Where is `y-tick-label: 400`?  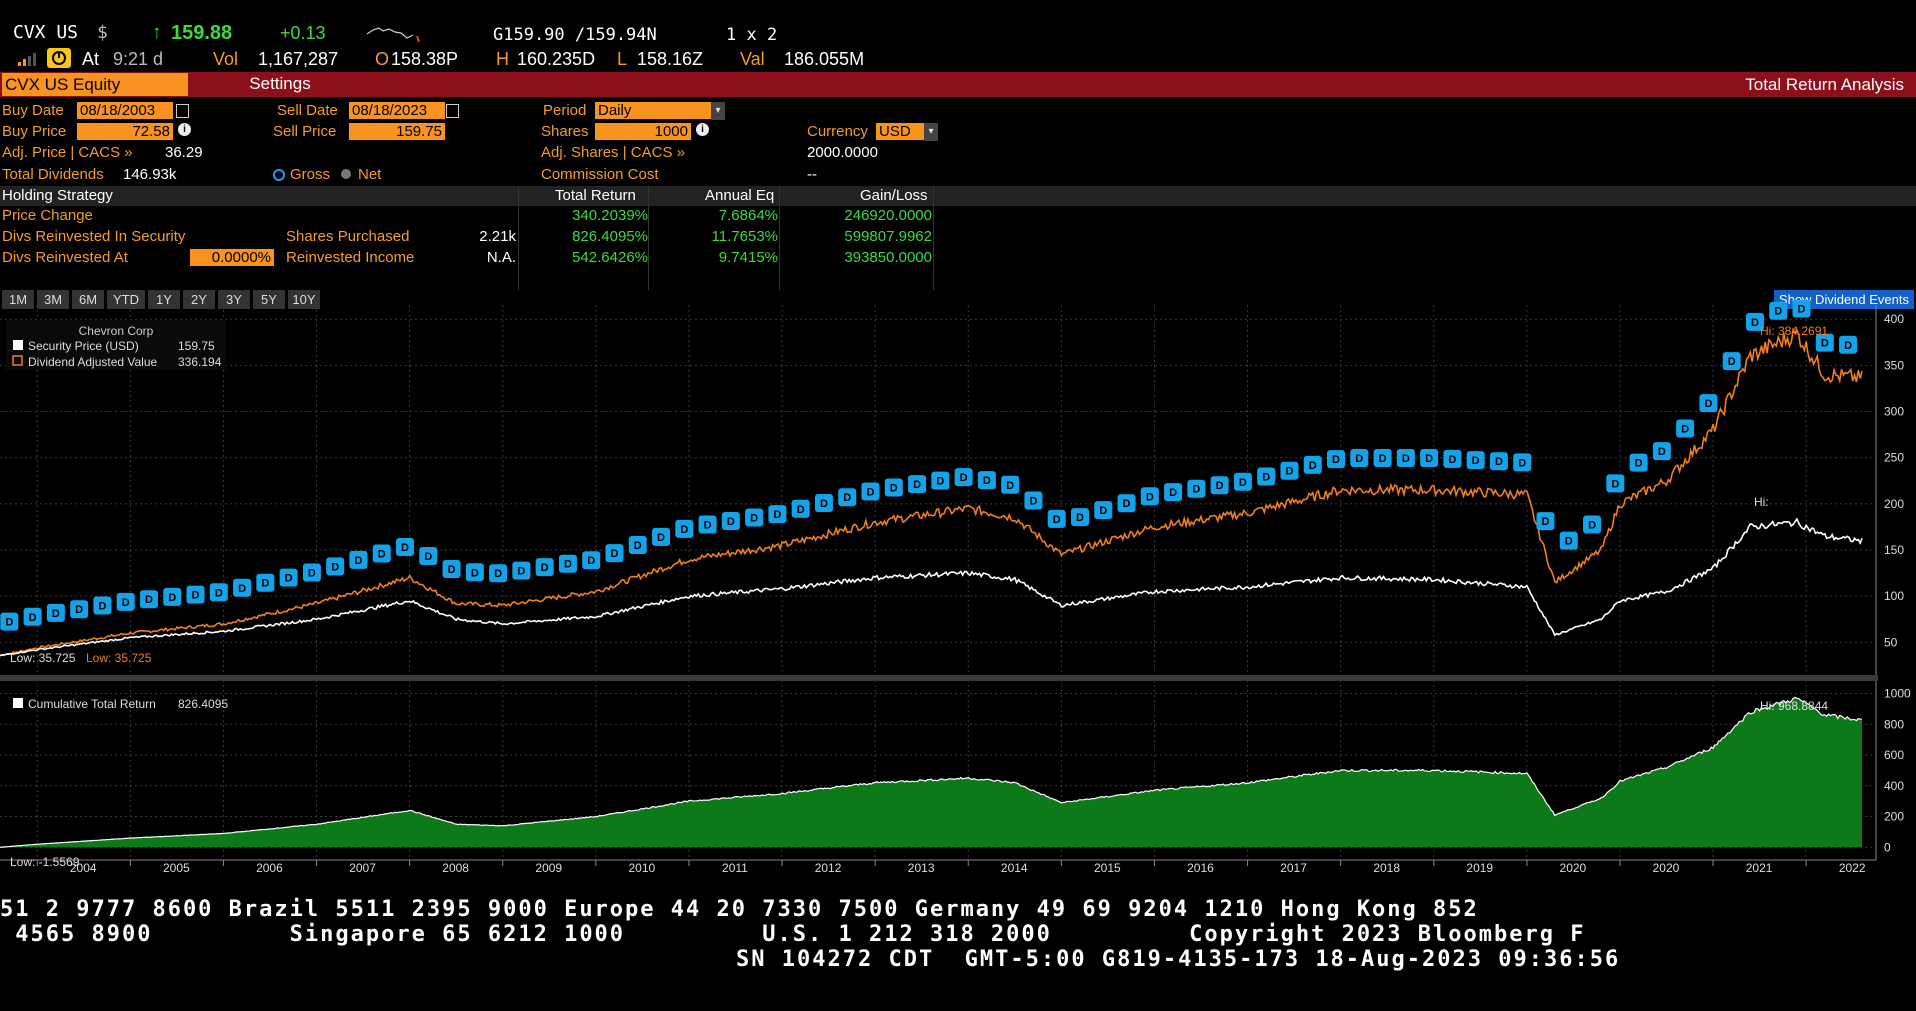 y-tick-label: 400 is located at coordinates (1894, 319).